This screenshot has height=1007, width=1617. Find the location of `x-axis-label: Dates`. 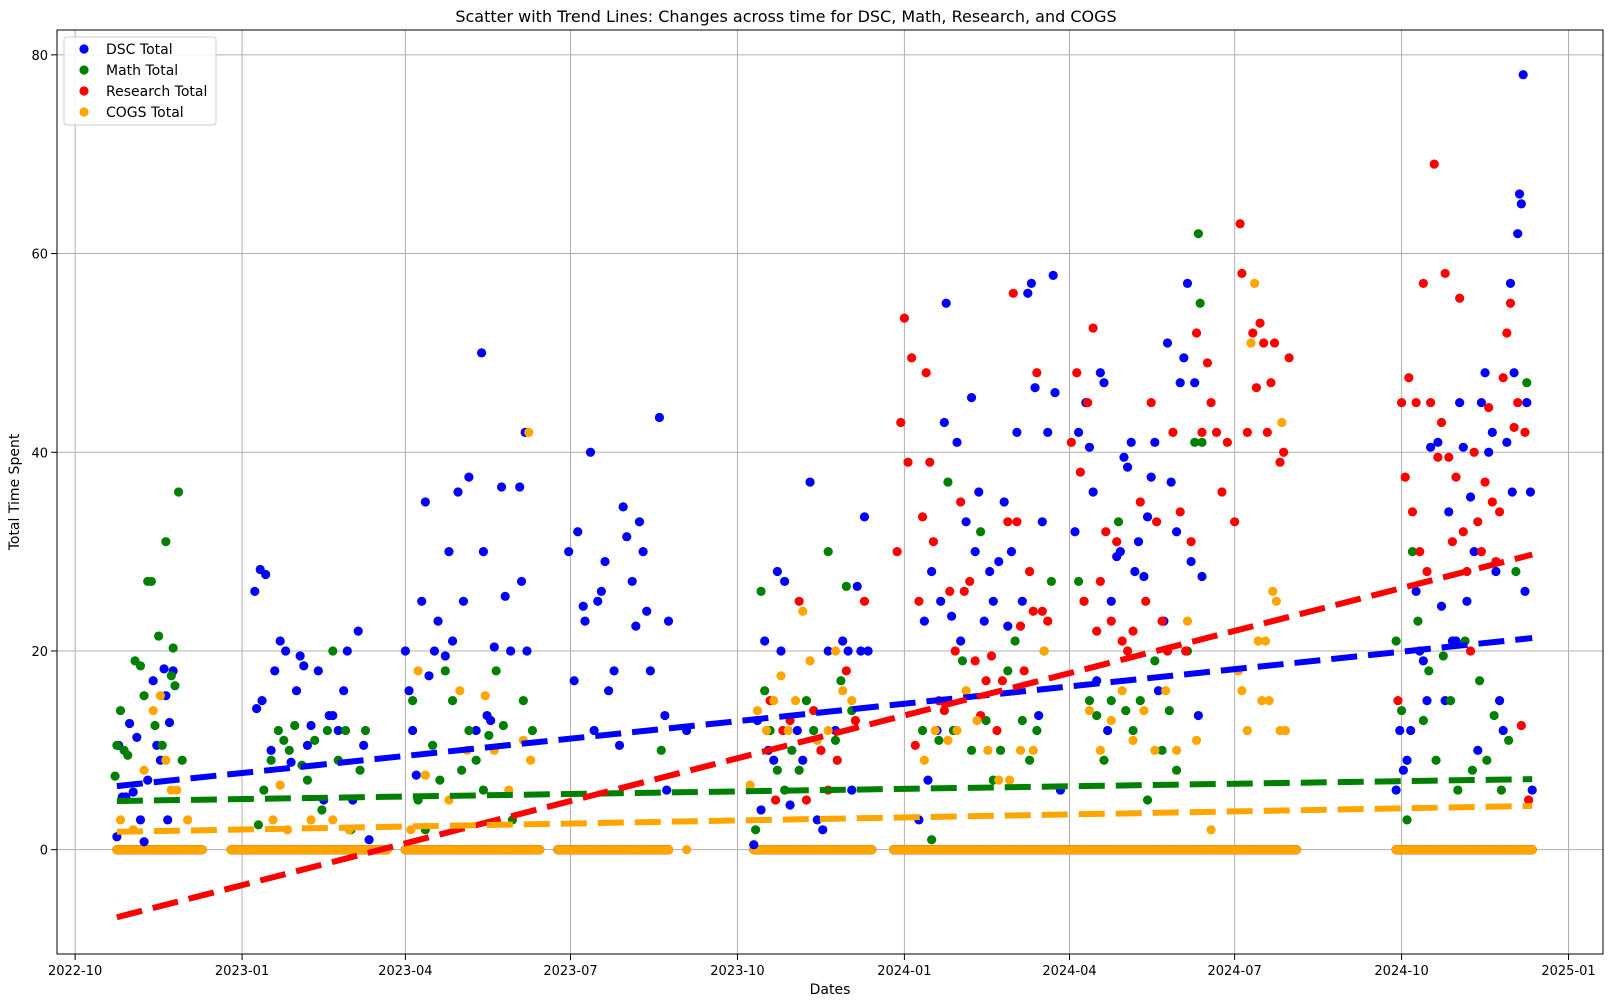

x-axis-label: Dates is located at coordinates (830, 990).